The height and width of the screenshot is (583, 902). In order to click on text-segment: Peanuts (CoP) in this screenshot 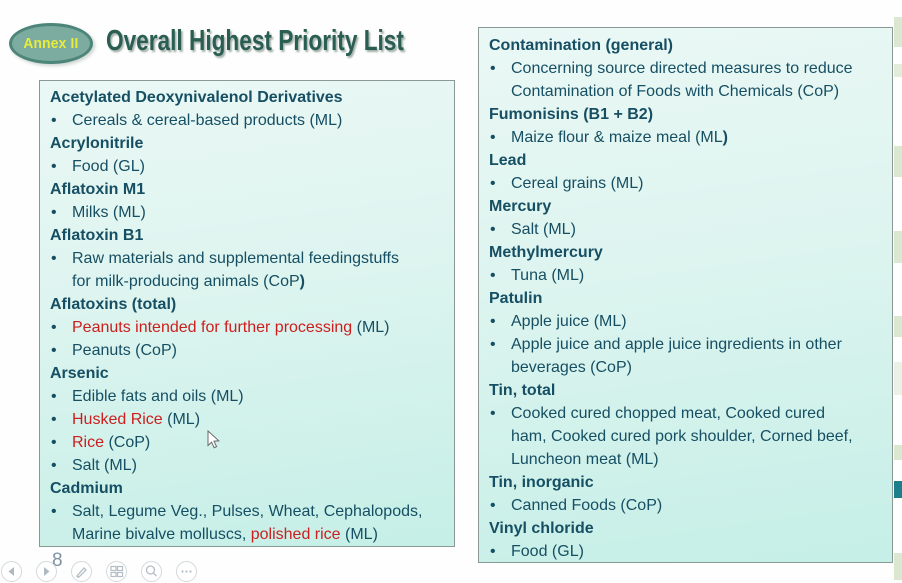, I will do `click(124, 350)`.